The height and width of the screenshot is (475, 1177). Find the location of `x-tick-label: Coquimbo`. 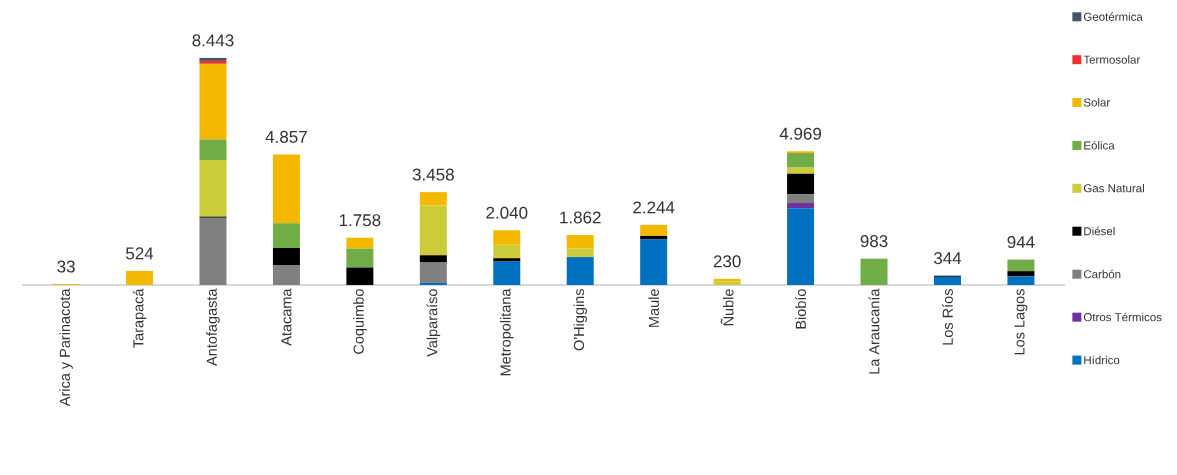

x-tick-label: Coquimbo is located at coordinates (360, 321).